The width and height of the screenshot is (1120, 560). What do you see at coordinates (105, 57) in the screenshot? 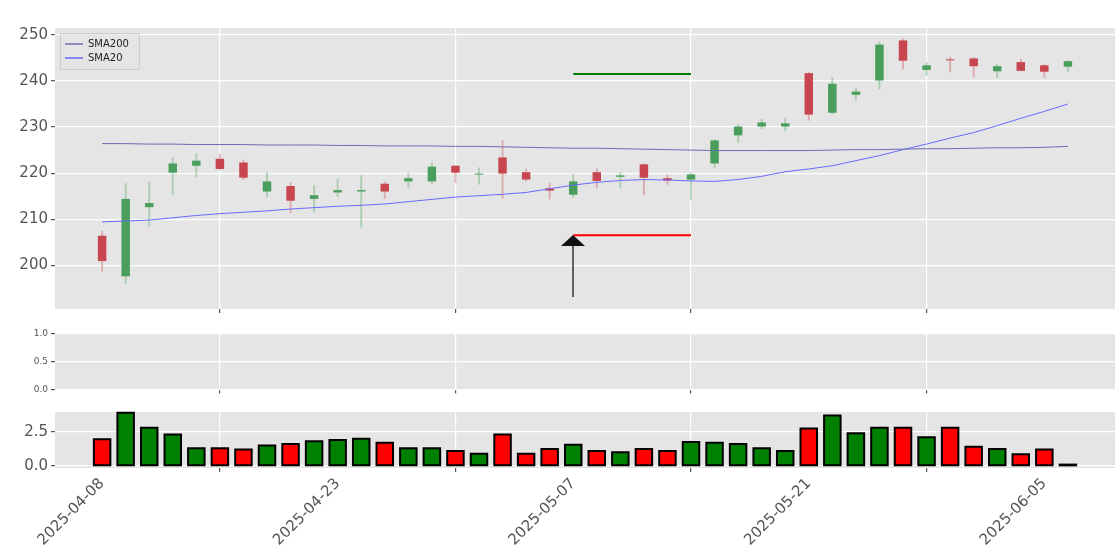
I see `legend-label: SMA20` at bounding box center [105, 57].